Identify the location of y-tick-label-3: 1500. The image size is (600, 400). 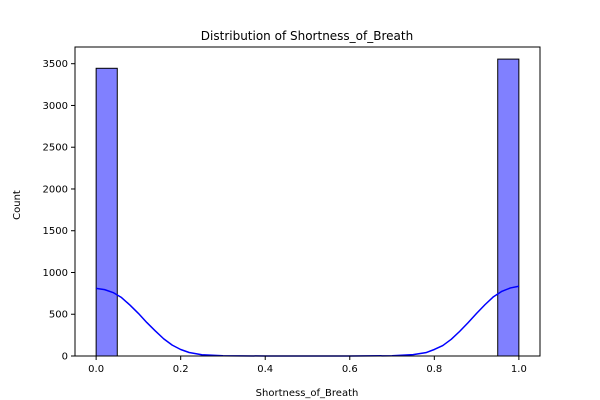
(55, 231).